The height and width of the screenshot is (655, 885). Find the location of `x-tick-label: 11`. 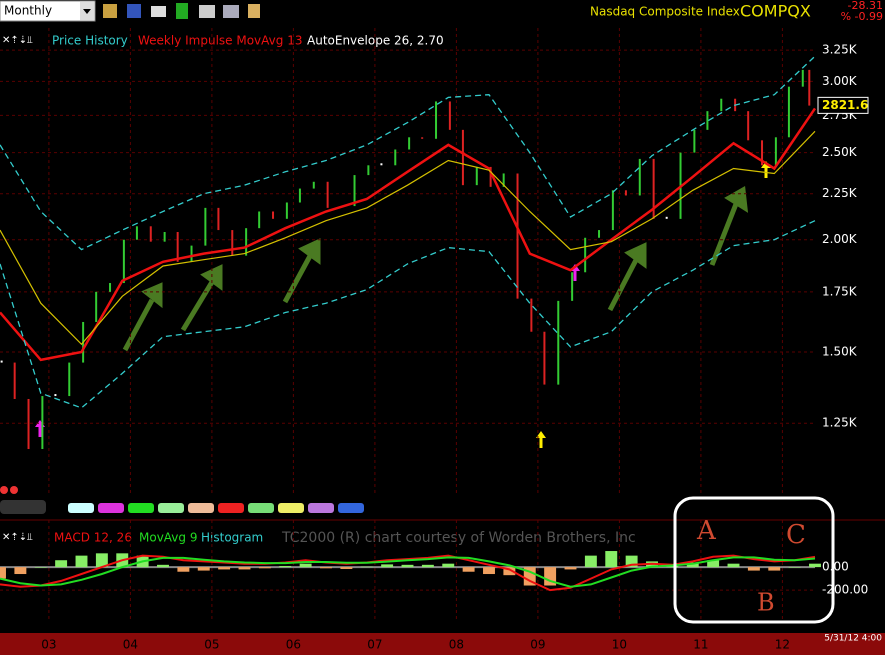

x-tick-label: 11 is located at coordinates (700, 645).